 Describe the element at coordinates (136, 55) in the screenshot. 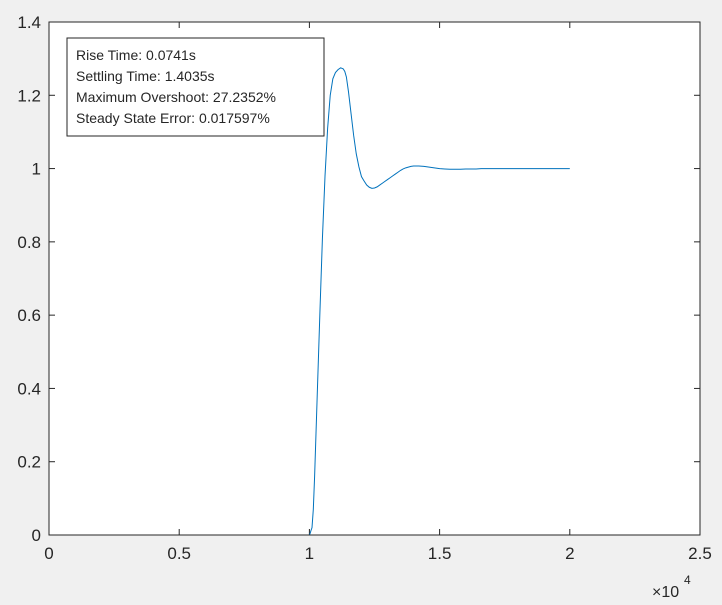

I see `rise-time-text: Rise Time: 0.0741s` at that location.